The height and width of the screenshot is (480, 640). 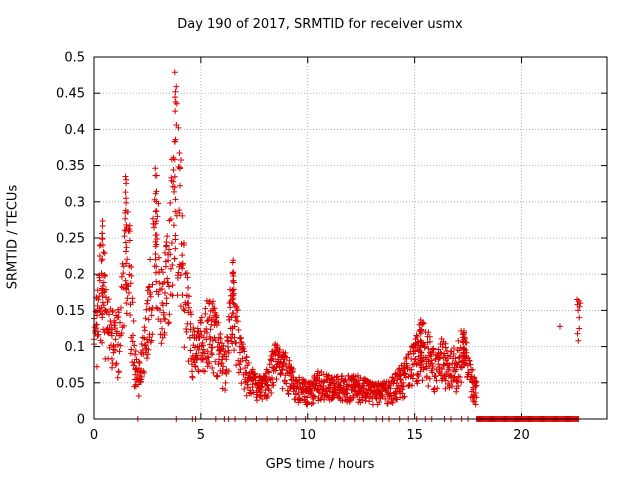 I want to click on y-tick-label: 0.15, so click(x=70, y=311).